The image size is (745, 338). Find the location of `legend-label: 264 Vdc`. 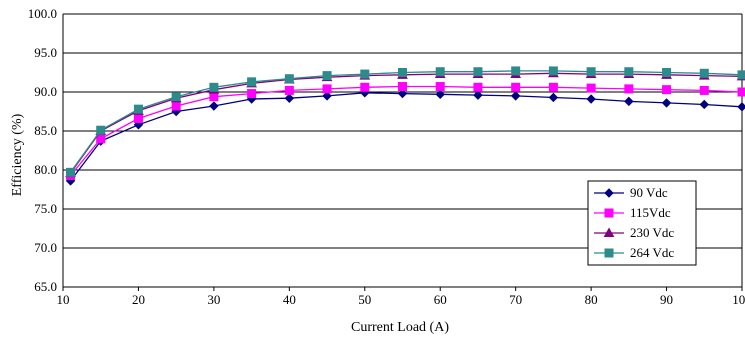

legend-label: 264 Vdc is located at coordinates (652, 252).